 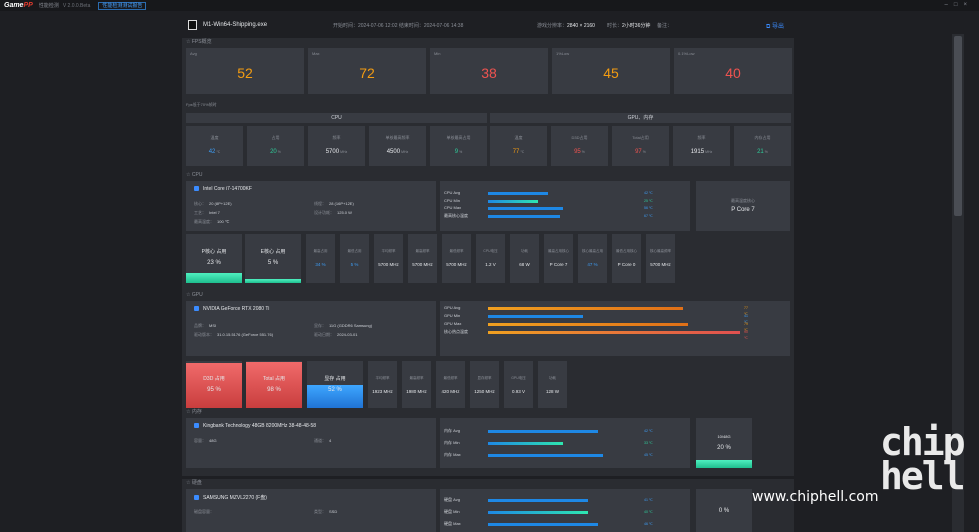 What do you see at coordinates (746, 327) in the screenshot?
I see `gpu-bar-value: 79 ℃` at bounding box center [746, 327].